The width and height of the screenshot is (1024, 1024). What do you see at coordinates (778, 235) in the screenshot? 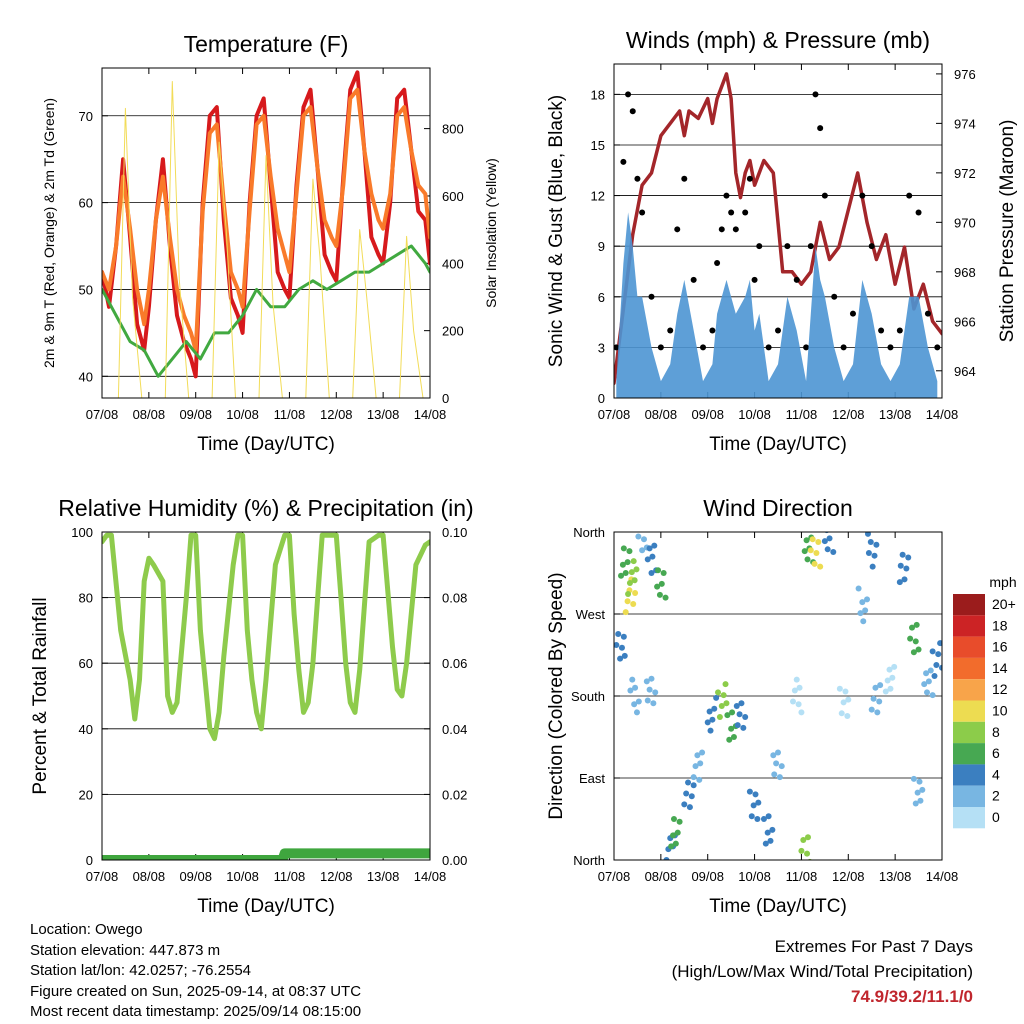
I see `winds-plot-area` at bounding box center [778, 235].